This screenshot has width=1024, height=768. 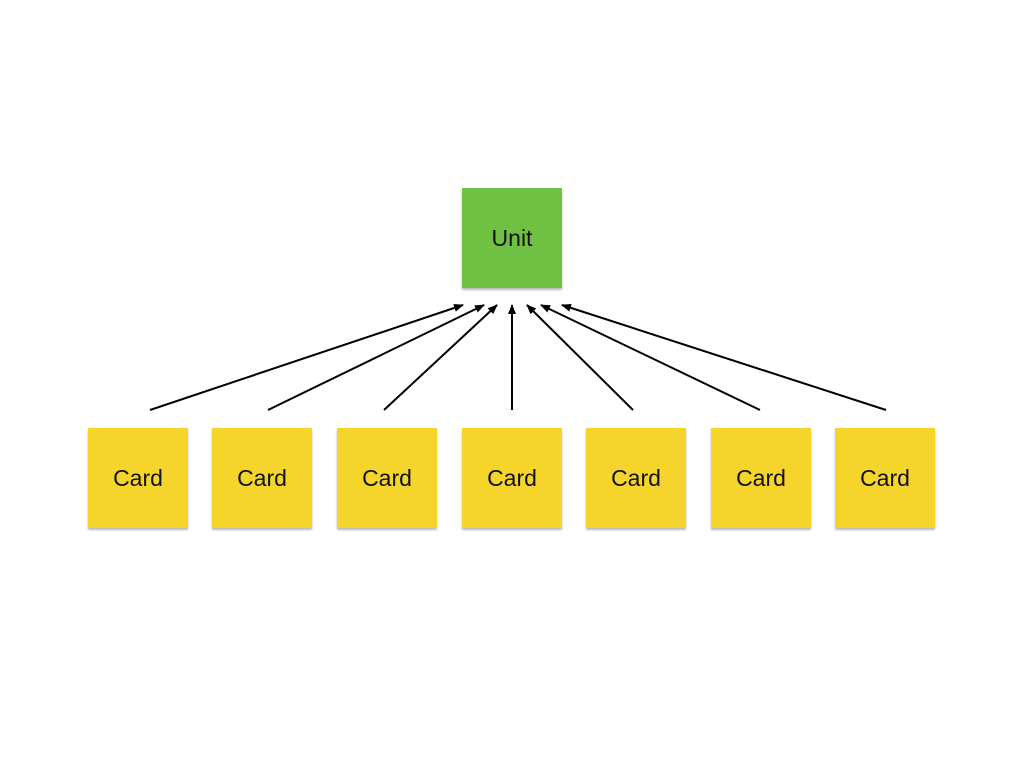 I want to click on arrow-card-2-to-unit, so click(x=376, y=357).